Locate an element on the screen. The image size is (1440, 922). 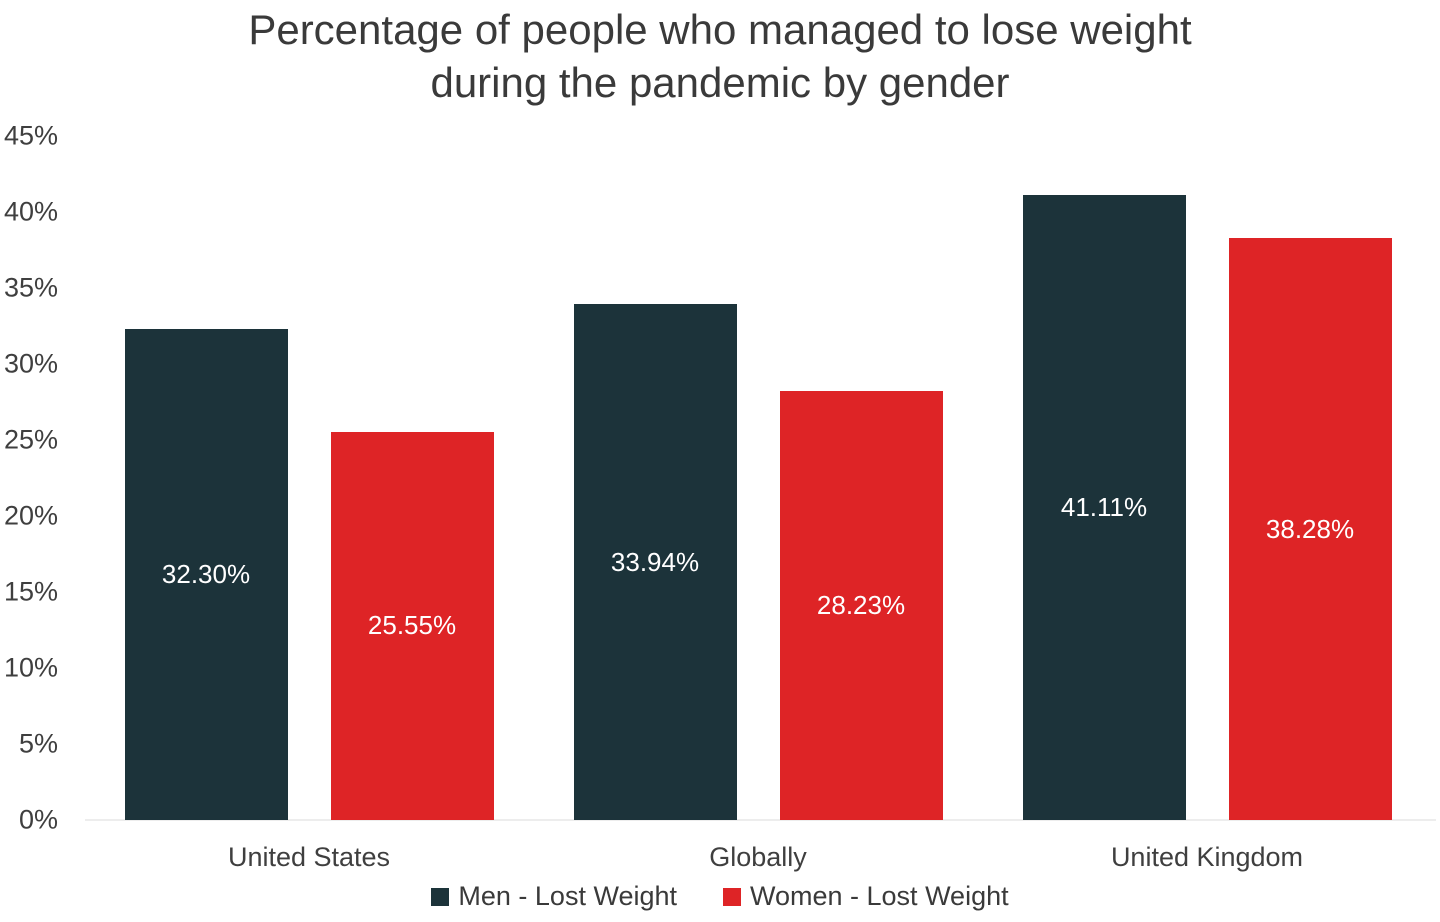
x-axis-label: United Kingdom is located at coordinates (1207, 857).